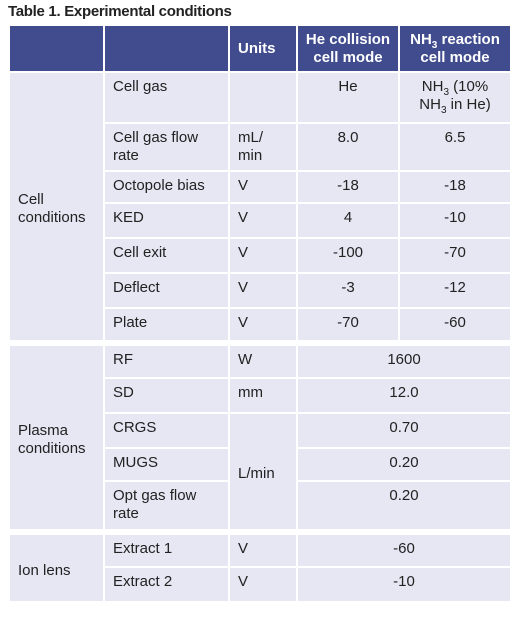  I want to click on text: in He), so click(468, 104).